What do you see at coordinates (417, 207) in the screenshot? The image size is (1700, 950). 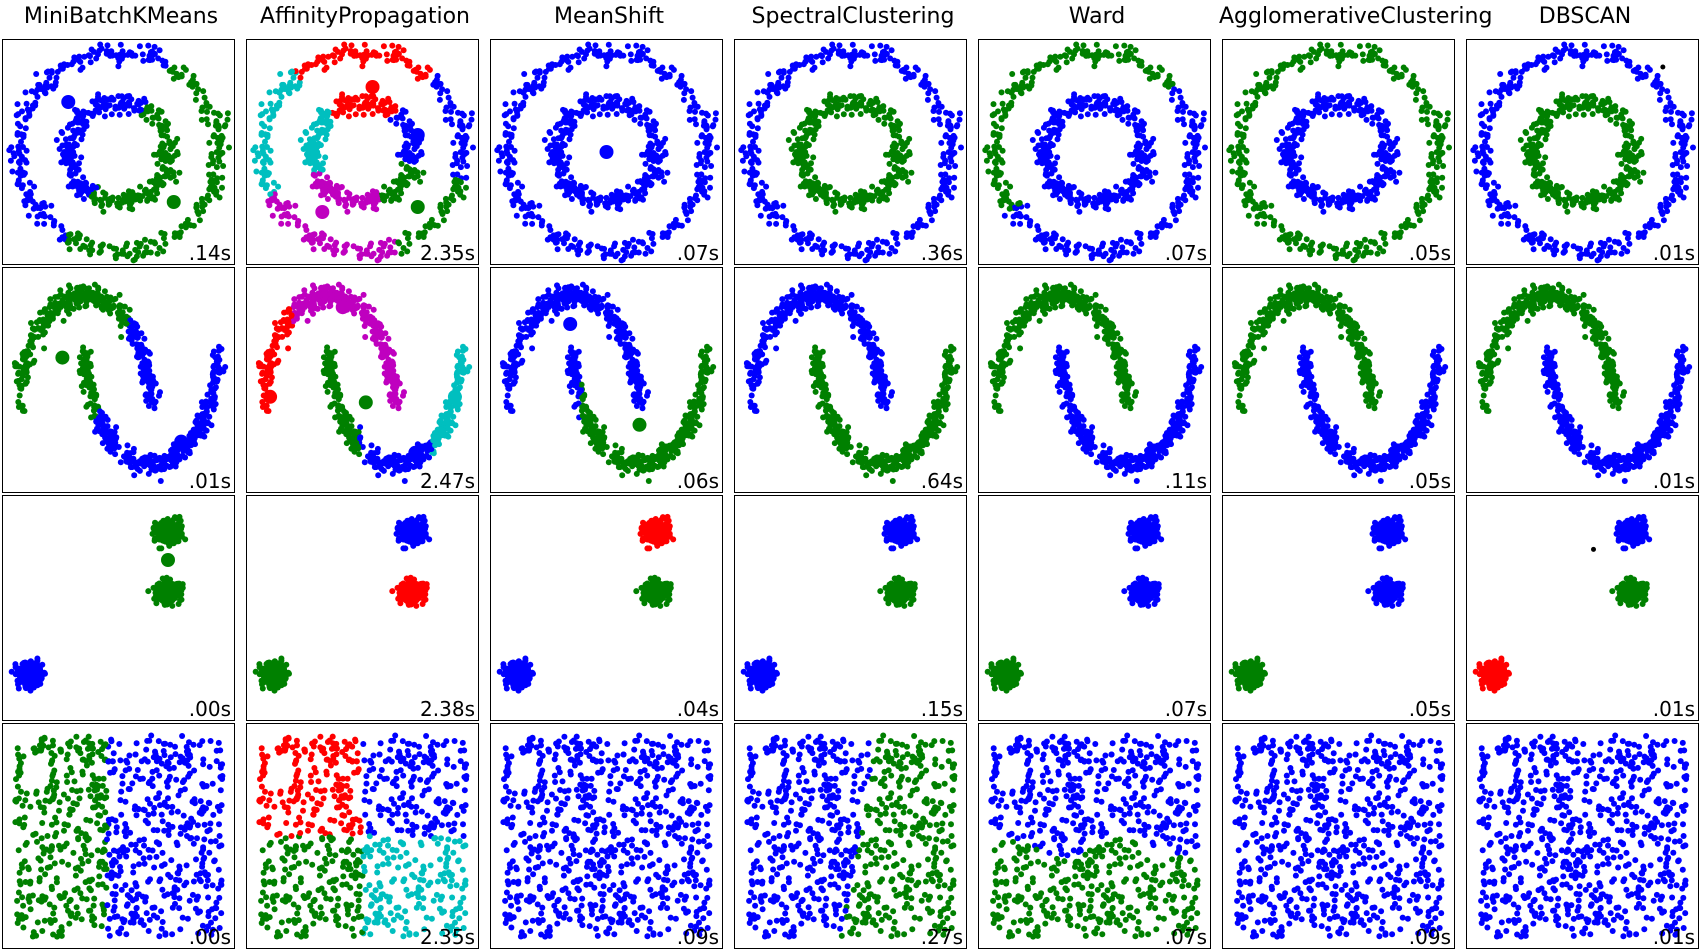 I see `cluster-center` at bounding box center [417, 207].